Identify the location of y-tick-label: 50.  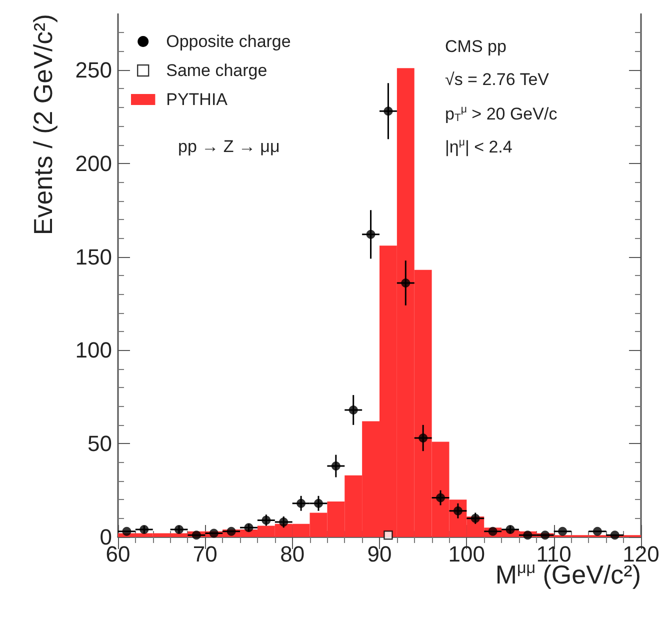
(100, 443).